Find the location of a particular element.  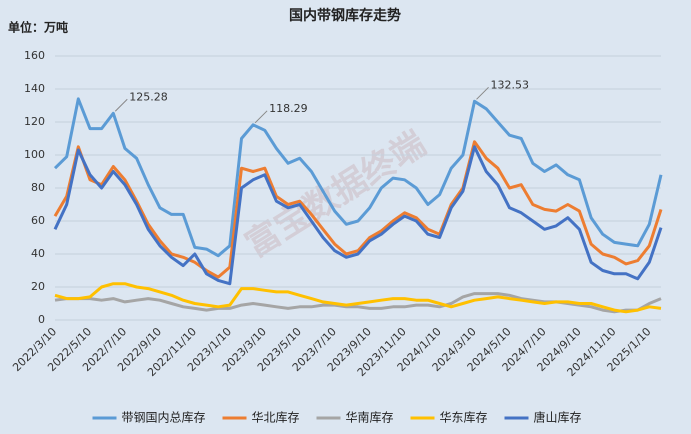

y-tick-label: 60 is located at coordinates (38, 220).